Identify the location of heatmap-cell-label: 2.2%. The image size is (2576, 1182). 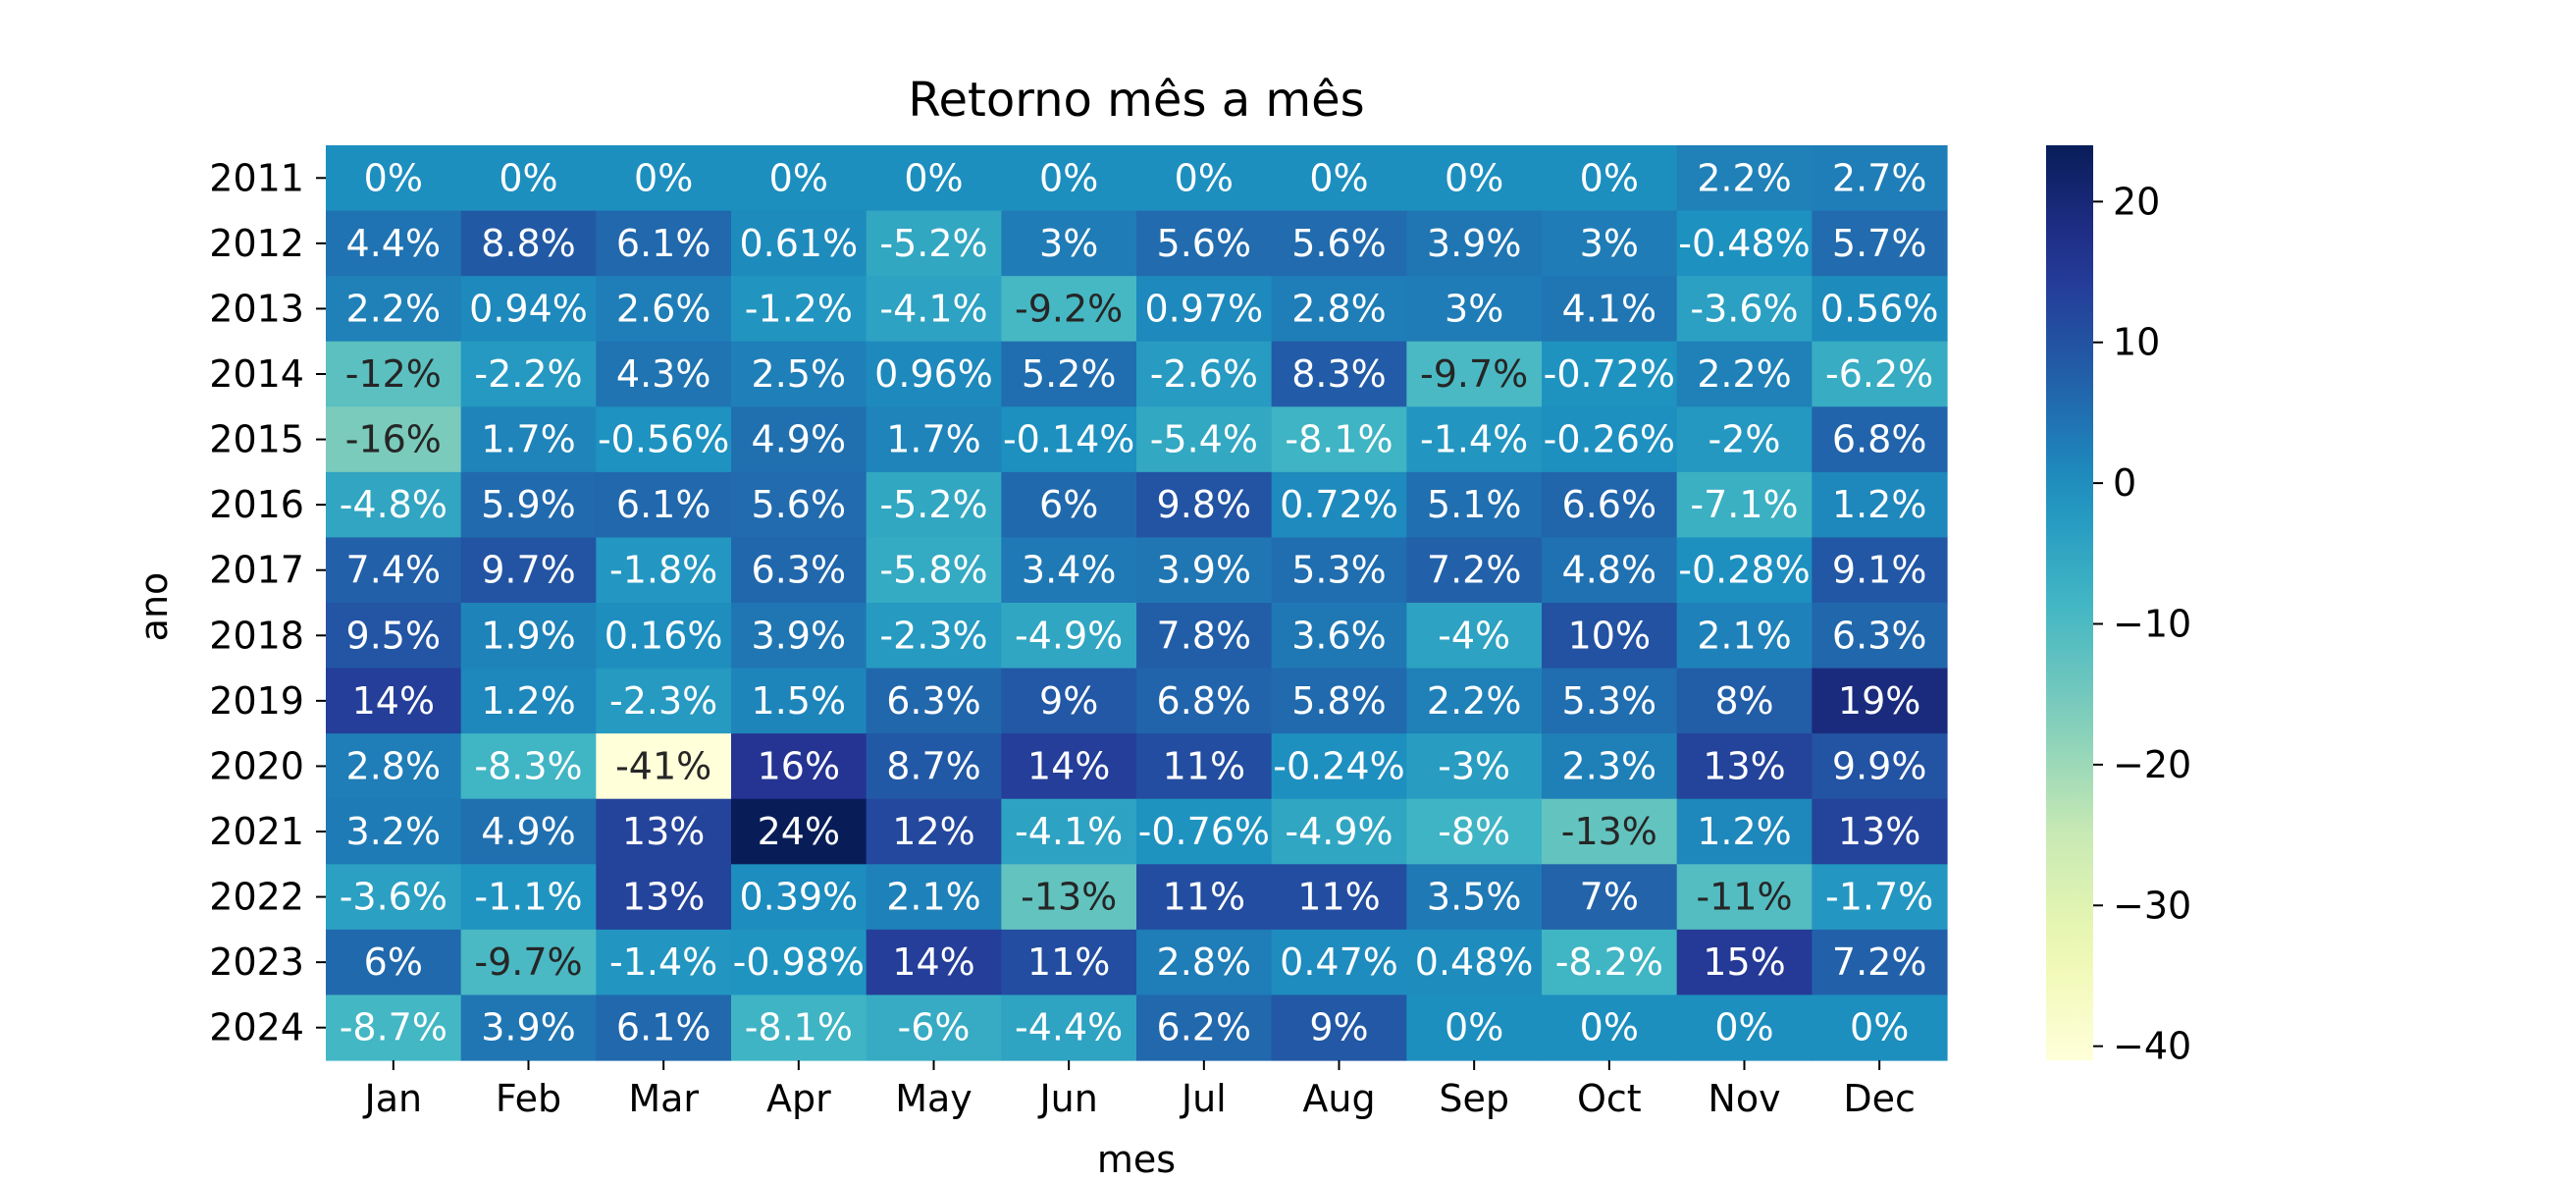
(394, 309).